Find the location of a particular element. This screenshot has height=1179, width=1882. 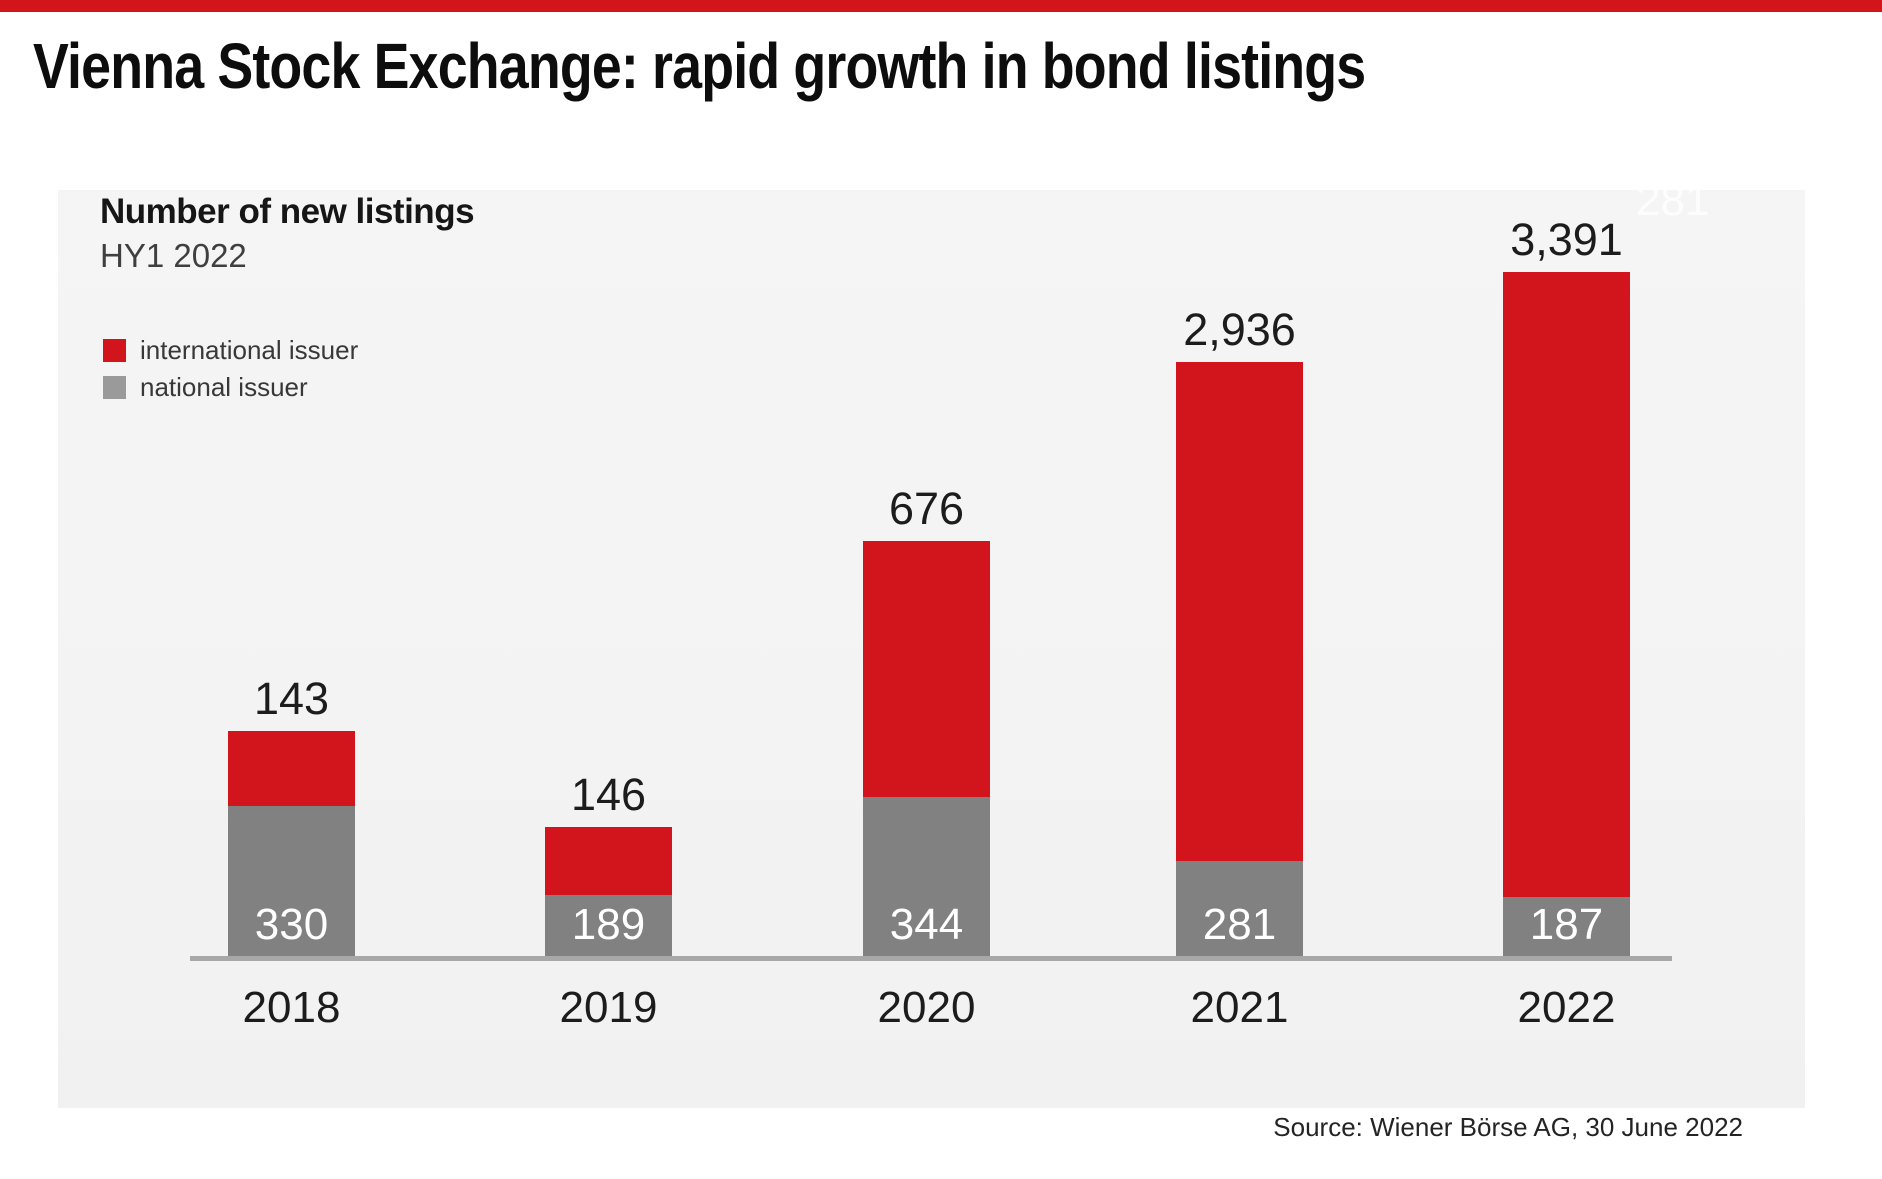

source-caption: Source: Wiener Börse AG, 30 June 2022 is located at coordinates (1508, 1127).